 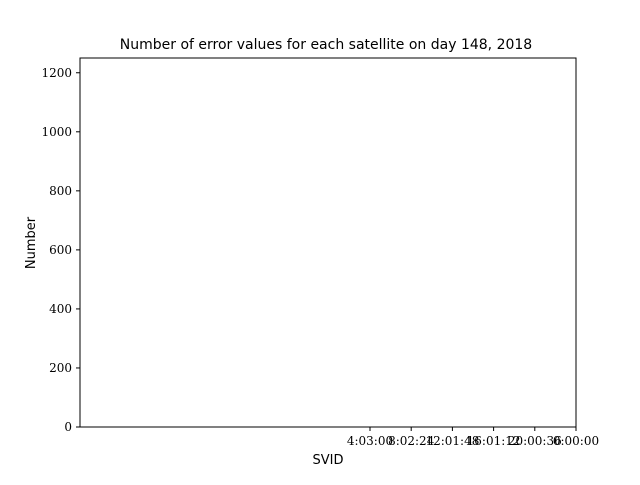 What do you see at coordinates (60, 191) in the screenshot?
I see `y-tick-label: 800` at bounding box center [60, 191].